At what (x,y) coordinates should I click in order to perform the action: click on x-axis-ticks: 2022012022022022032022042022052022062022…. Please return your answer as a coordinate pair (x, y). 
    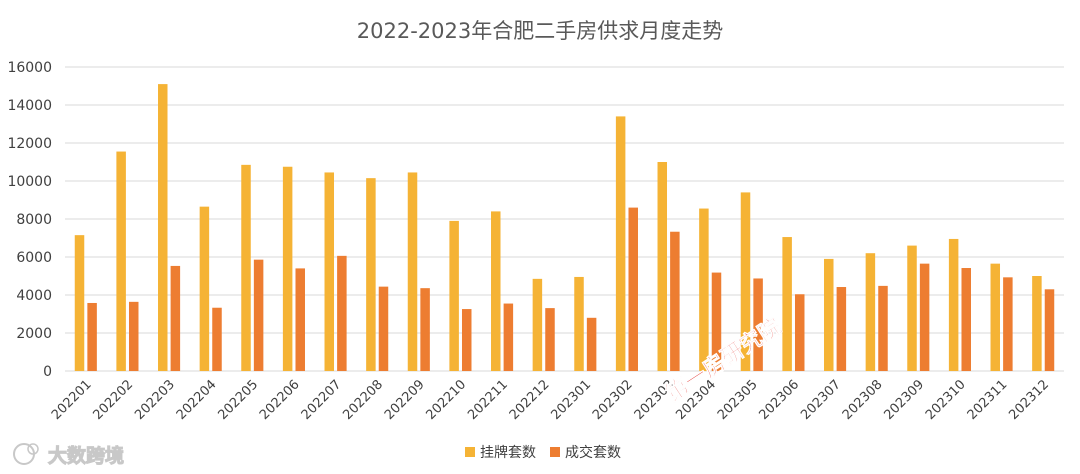
    Looking at the image, I should click on (550, 400).